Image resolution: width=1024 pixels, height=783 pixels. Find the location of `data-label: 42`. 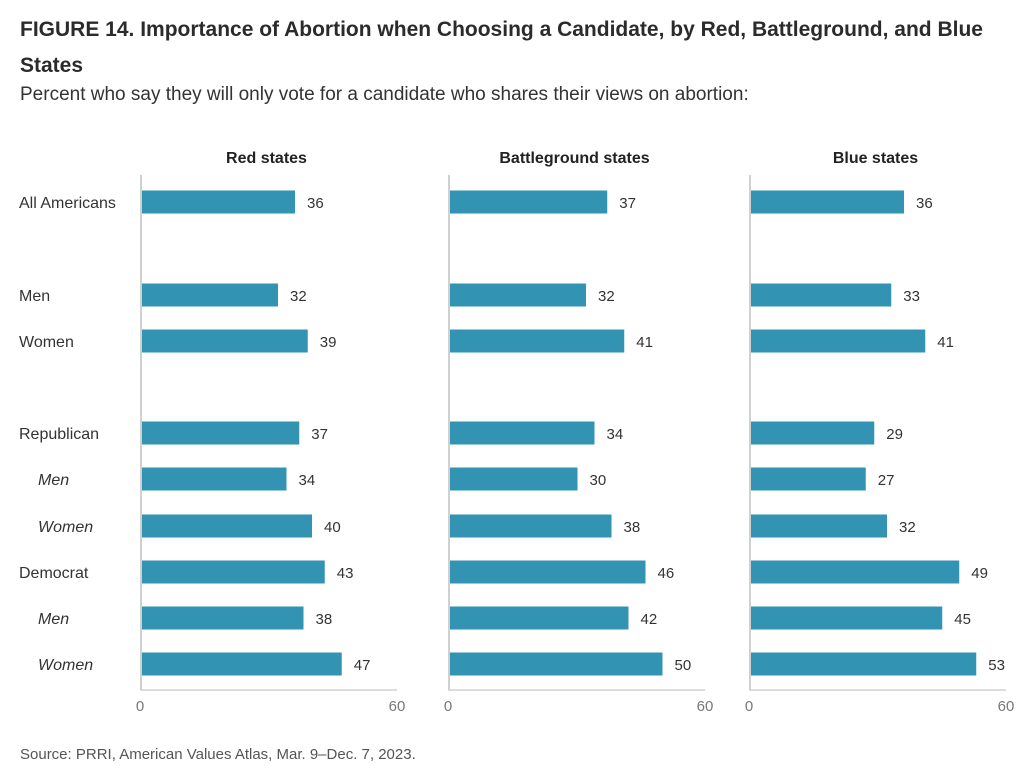

data-label: 42 is located at coordinates (649, 619).